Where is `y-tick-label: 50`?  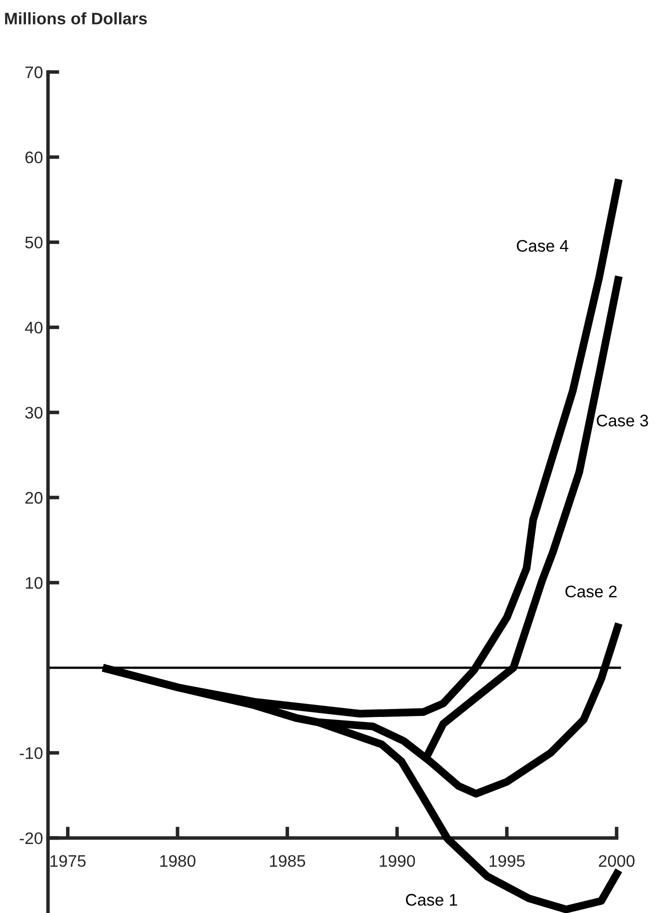 y-tick-label: 50 is located at coordinates (33, 242).